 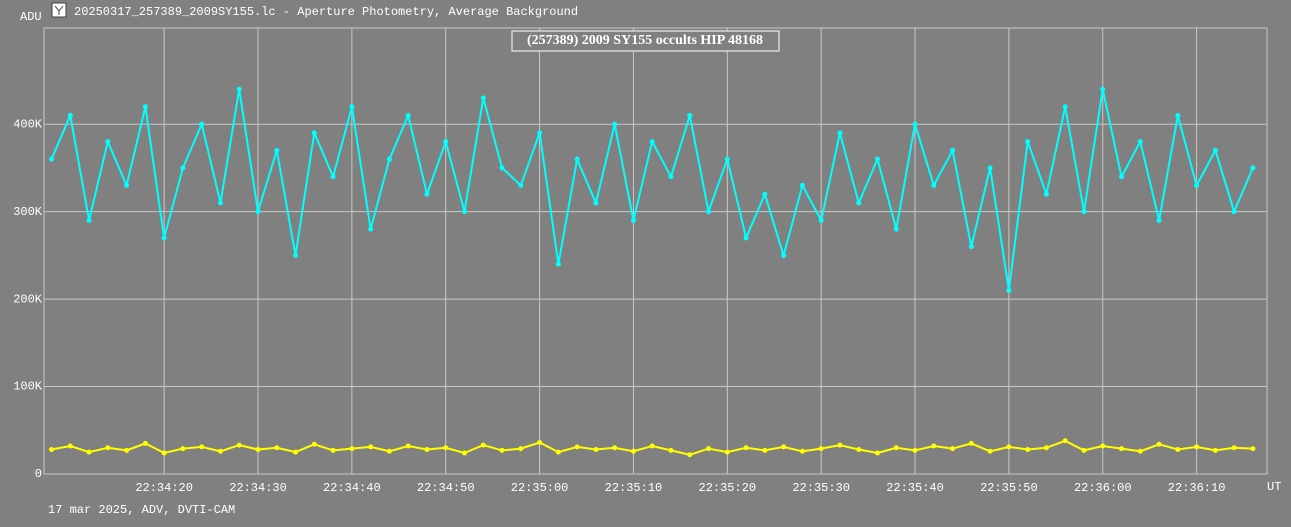 What do you see at coordinates (821, 488) in the screenshot?
I see `x-tick-label: 22:35:30` at bounding box center [821, 488].